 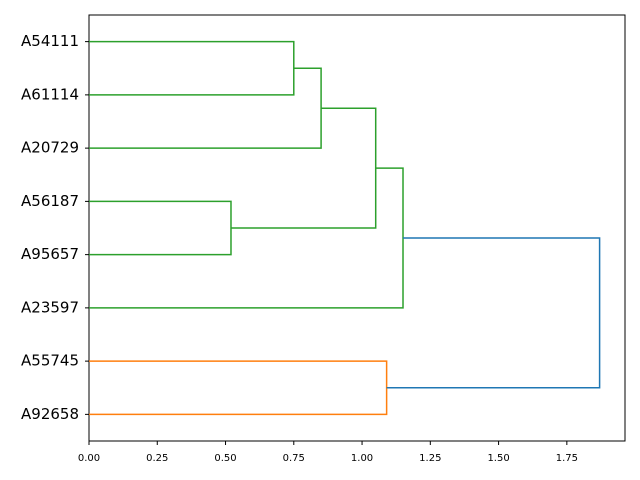 What do you see at coordinates (50, 307) in the screenshot?
I see `leaf-label: A23597` at bounding box center [50, 307].